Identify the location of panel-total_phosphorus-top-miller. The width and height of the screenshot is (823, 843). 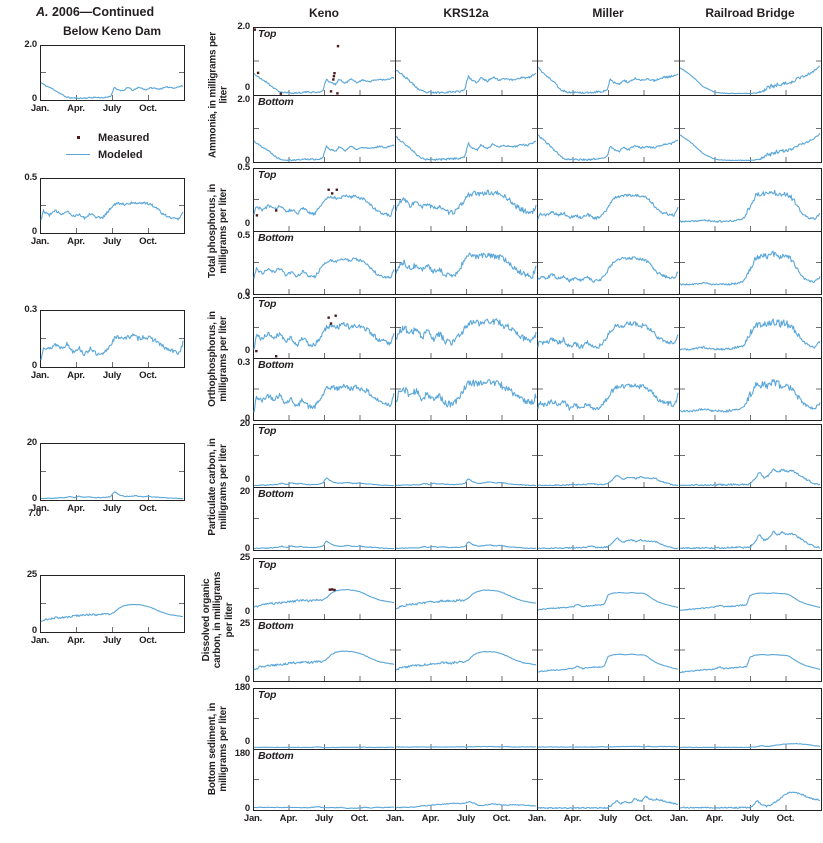
(608, 200).